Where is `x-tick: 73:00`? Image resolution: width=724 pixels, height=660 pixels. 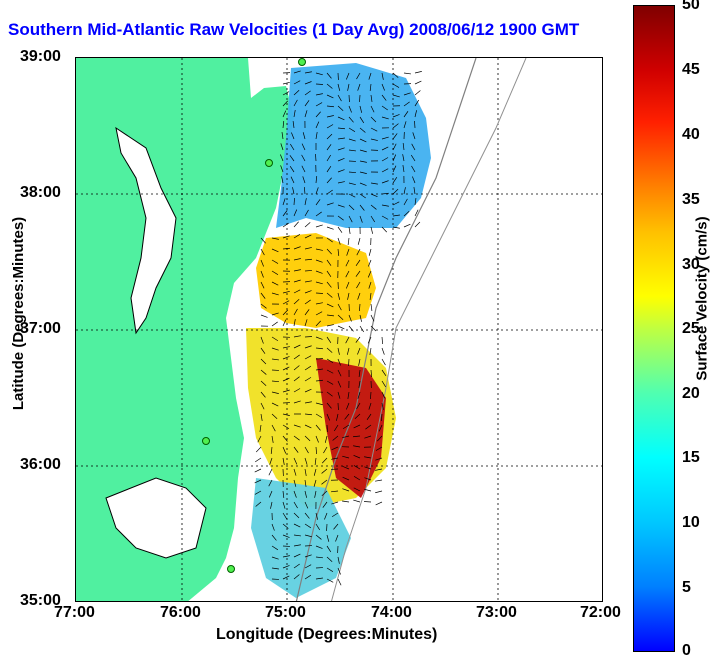 x-tick: 73:00 is located at coordinates (496, 613).